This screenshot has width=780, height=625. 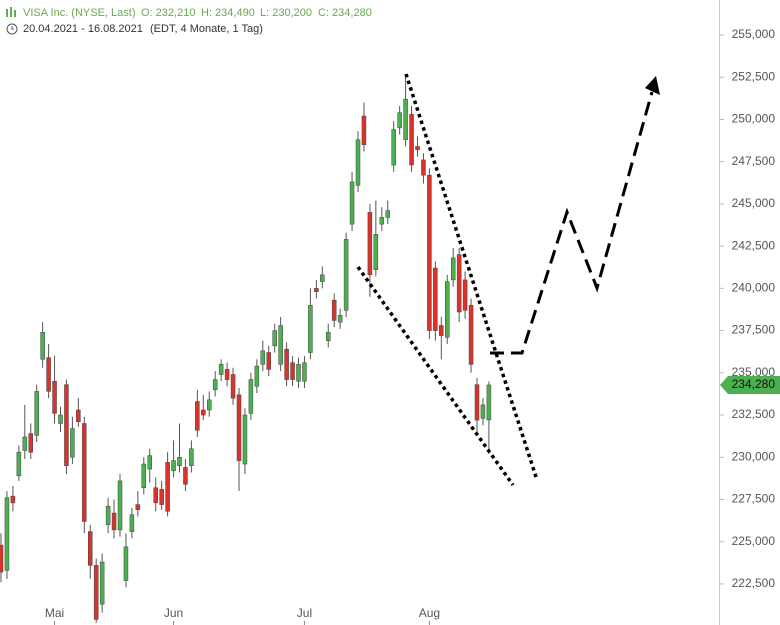 What do you see at coordinates (754, 288) in the screenshot?
I see `y-tick-label: 240,000` at bounding box center [754, 288].